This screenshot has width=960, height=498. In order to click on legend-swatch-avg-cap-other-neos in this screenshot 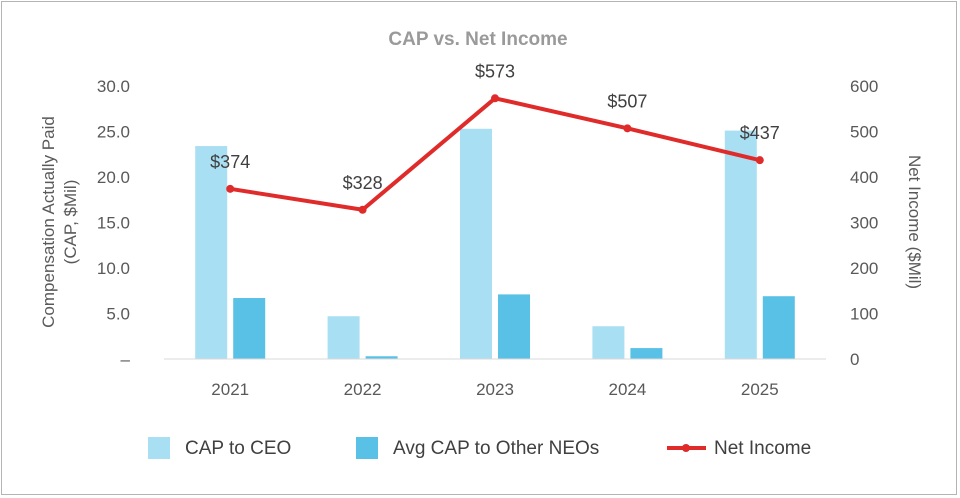, I will do `click(367, 448)`.